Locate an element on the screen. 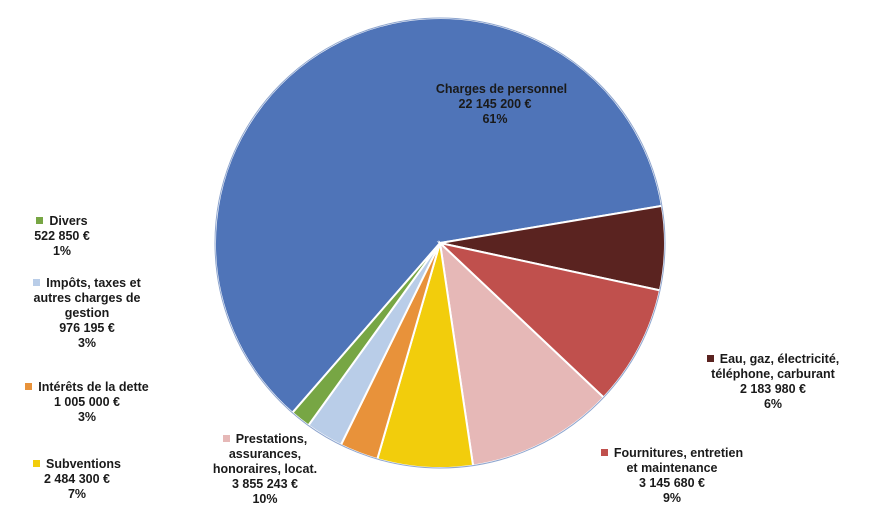 This screenshot has width=869, height=525. label-fournitures-percent: 9% is located at coordinates (672, 498).